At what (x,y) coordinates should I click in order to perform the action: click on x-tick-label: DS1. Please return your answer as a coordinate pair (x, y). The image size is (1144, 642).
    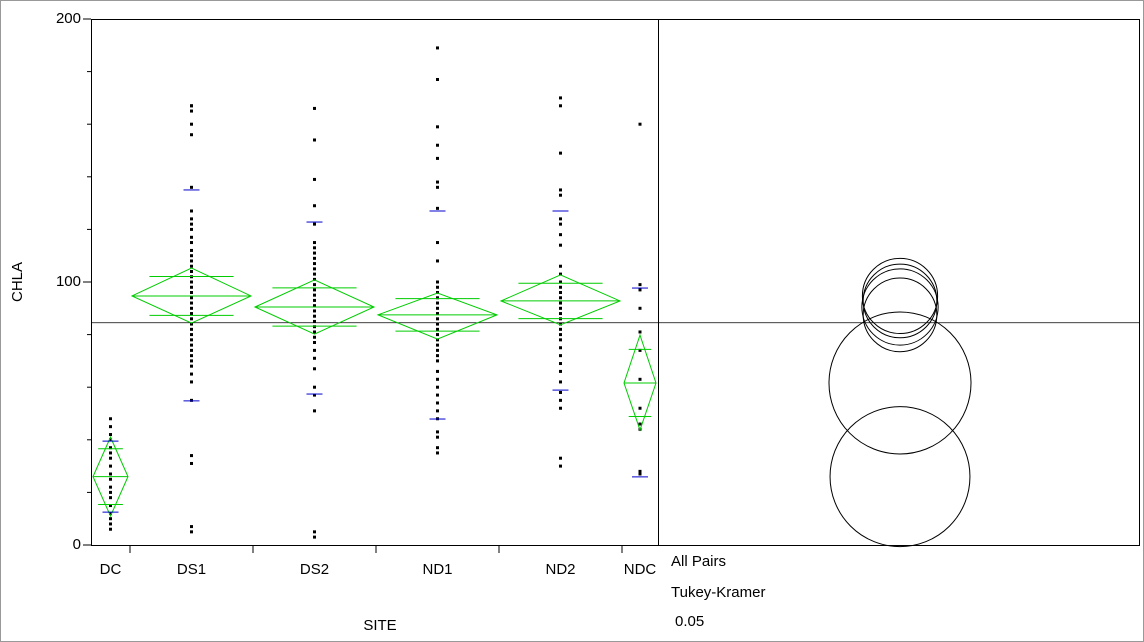
    Looking at the image, I should click on (191, 569).